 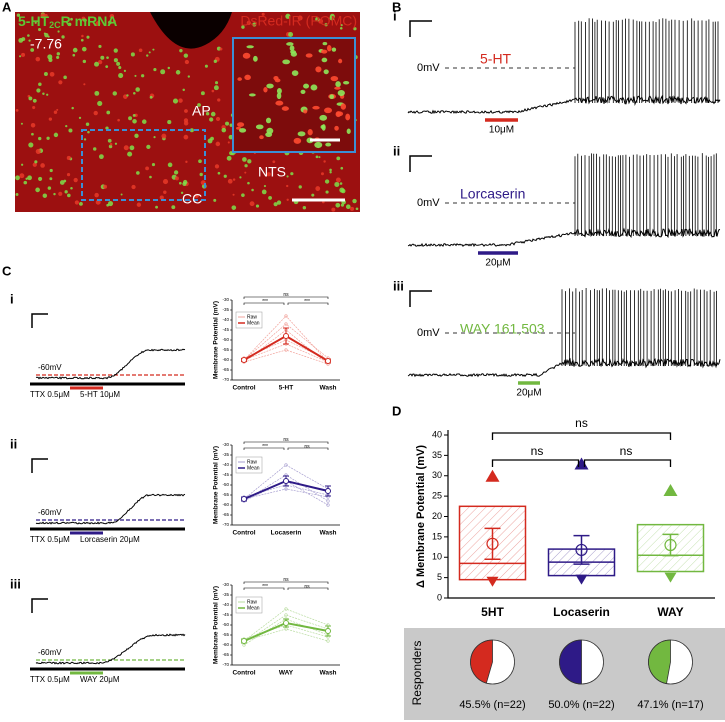 I want to click on label: TTX 0.5μM, so click(x=50, y=539).